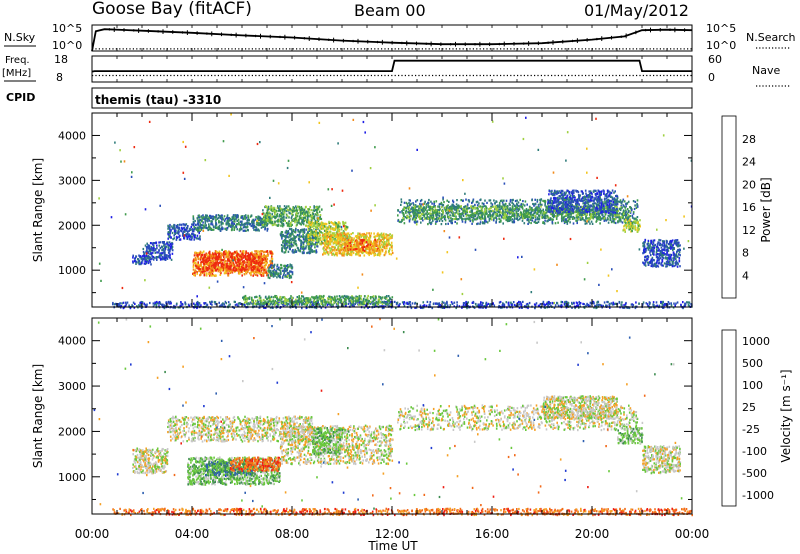 Image resolution: width=800 pixels, height=554 pixels. Describe the element at coordinates (771, 37) in the screenshot. I see `noise-right-label: N.Search` at that location.